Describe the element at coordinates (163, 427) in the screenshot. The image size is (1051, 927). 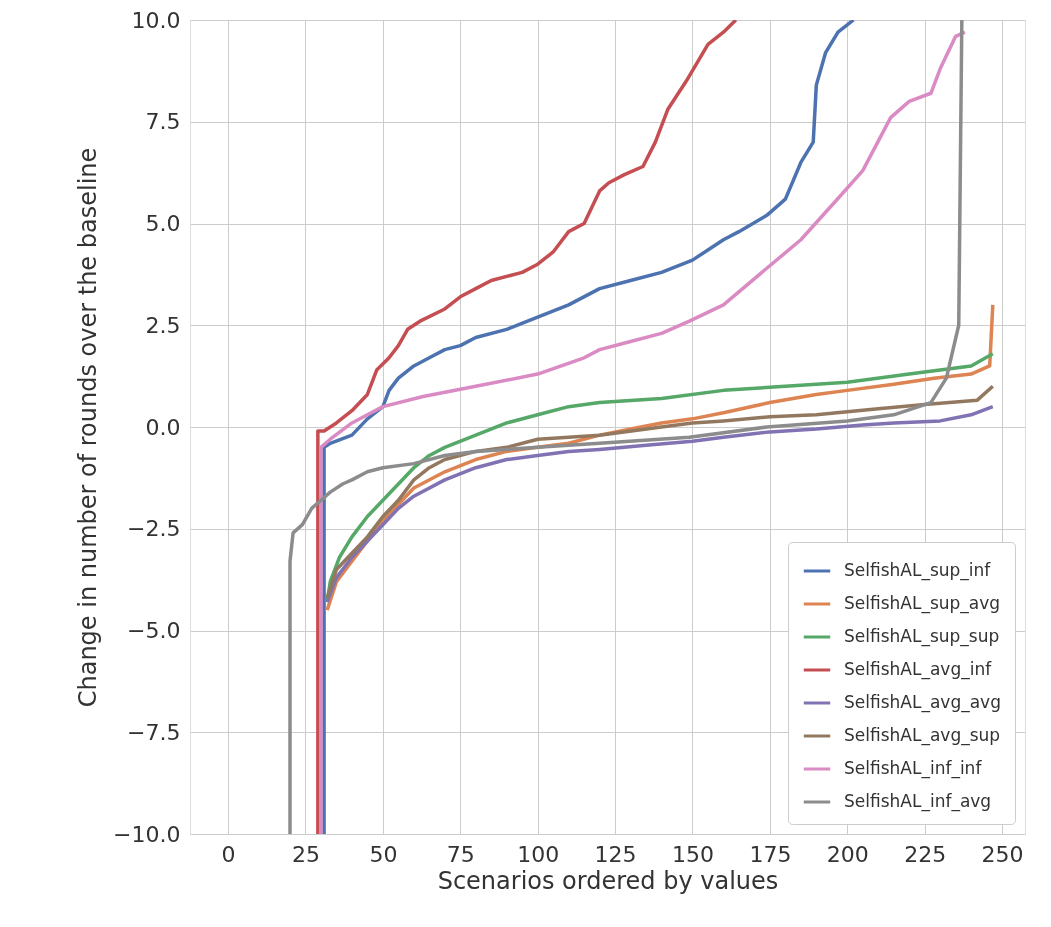
I see `y-tick-label: 0.0` at that location.